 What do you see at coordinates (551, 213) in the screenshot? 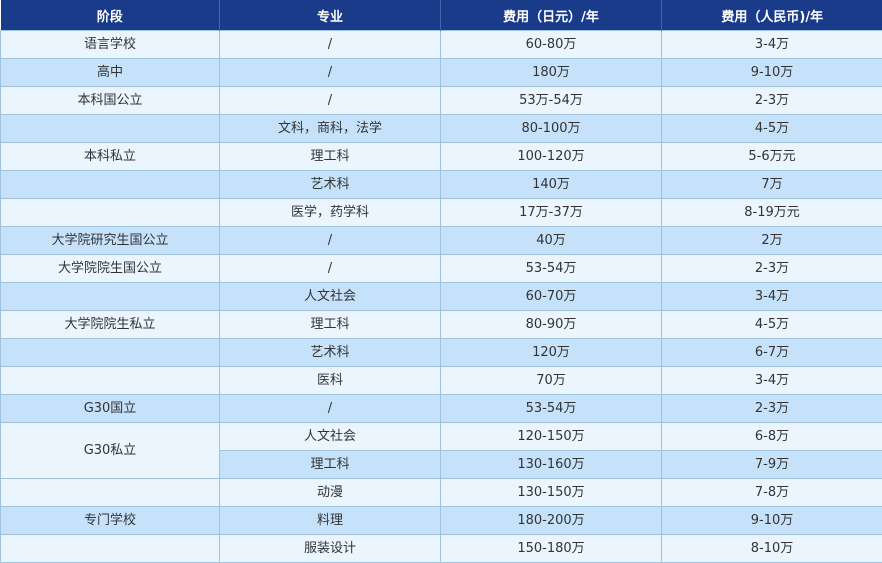
I see `cell-jpy: 17万-37万` at bounding box center [551, 213].